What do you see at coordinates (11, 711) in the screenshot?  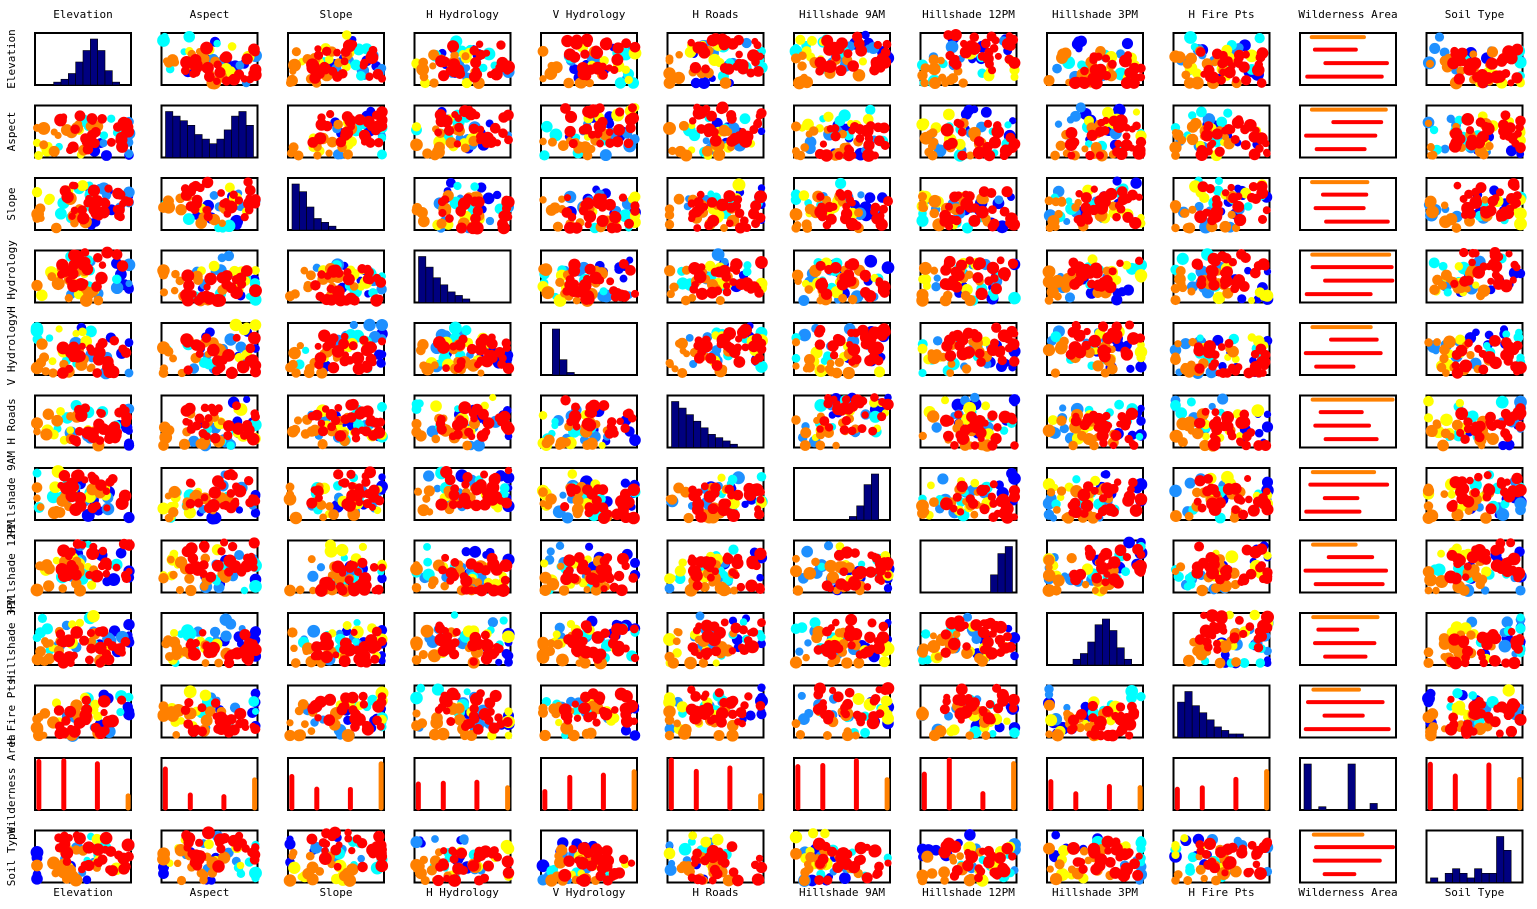 I see `row-label: H Fire Pts` at bounding box center [11, 711].